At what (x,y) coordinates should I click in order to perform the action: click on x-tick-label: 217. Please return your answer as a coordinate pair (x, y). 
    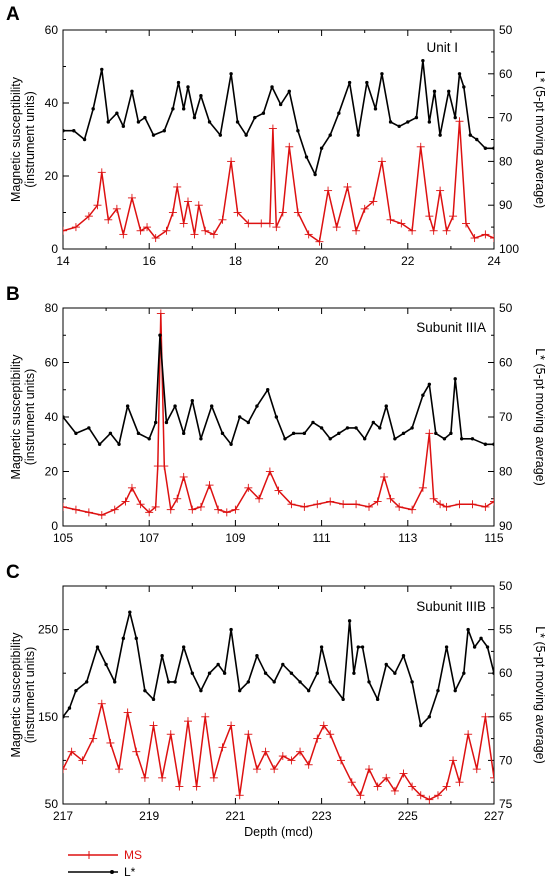
    Looking at the image, I should click on (63, 816).